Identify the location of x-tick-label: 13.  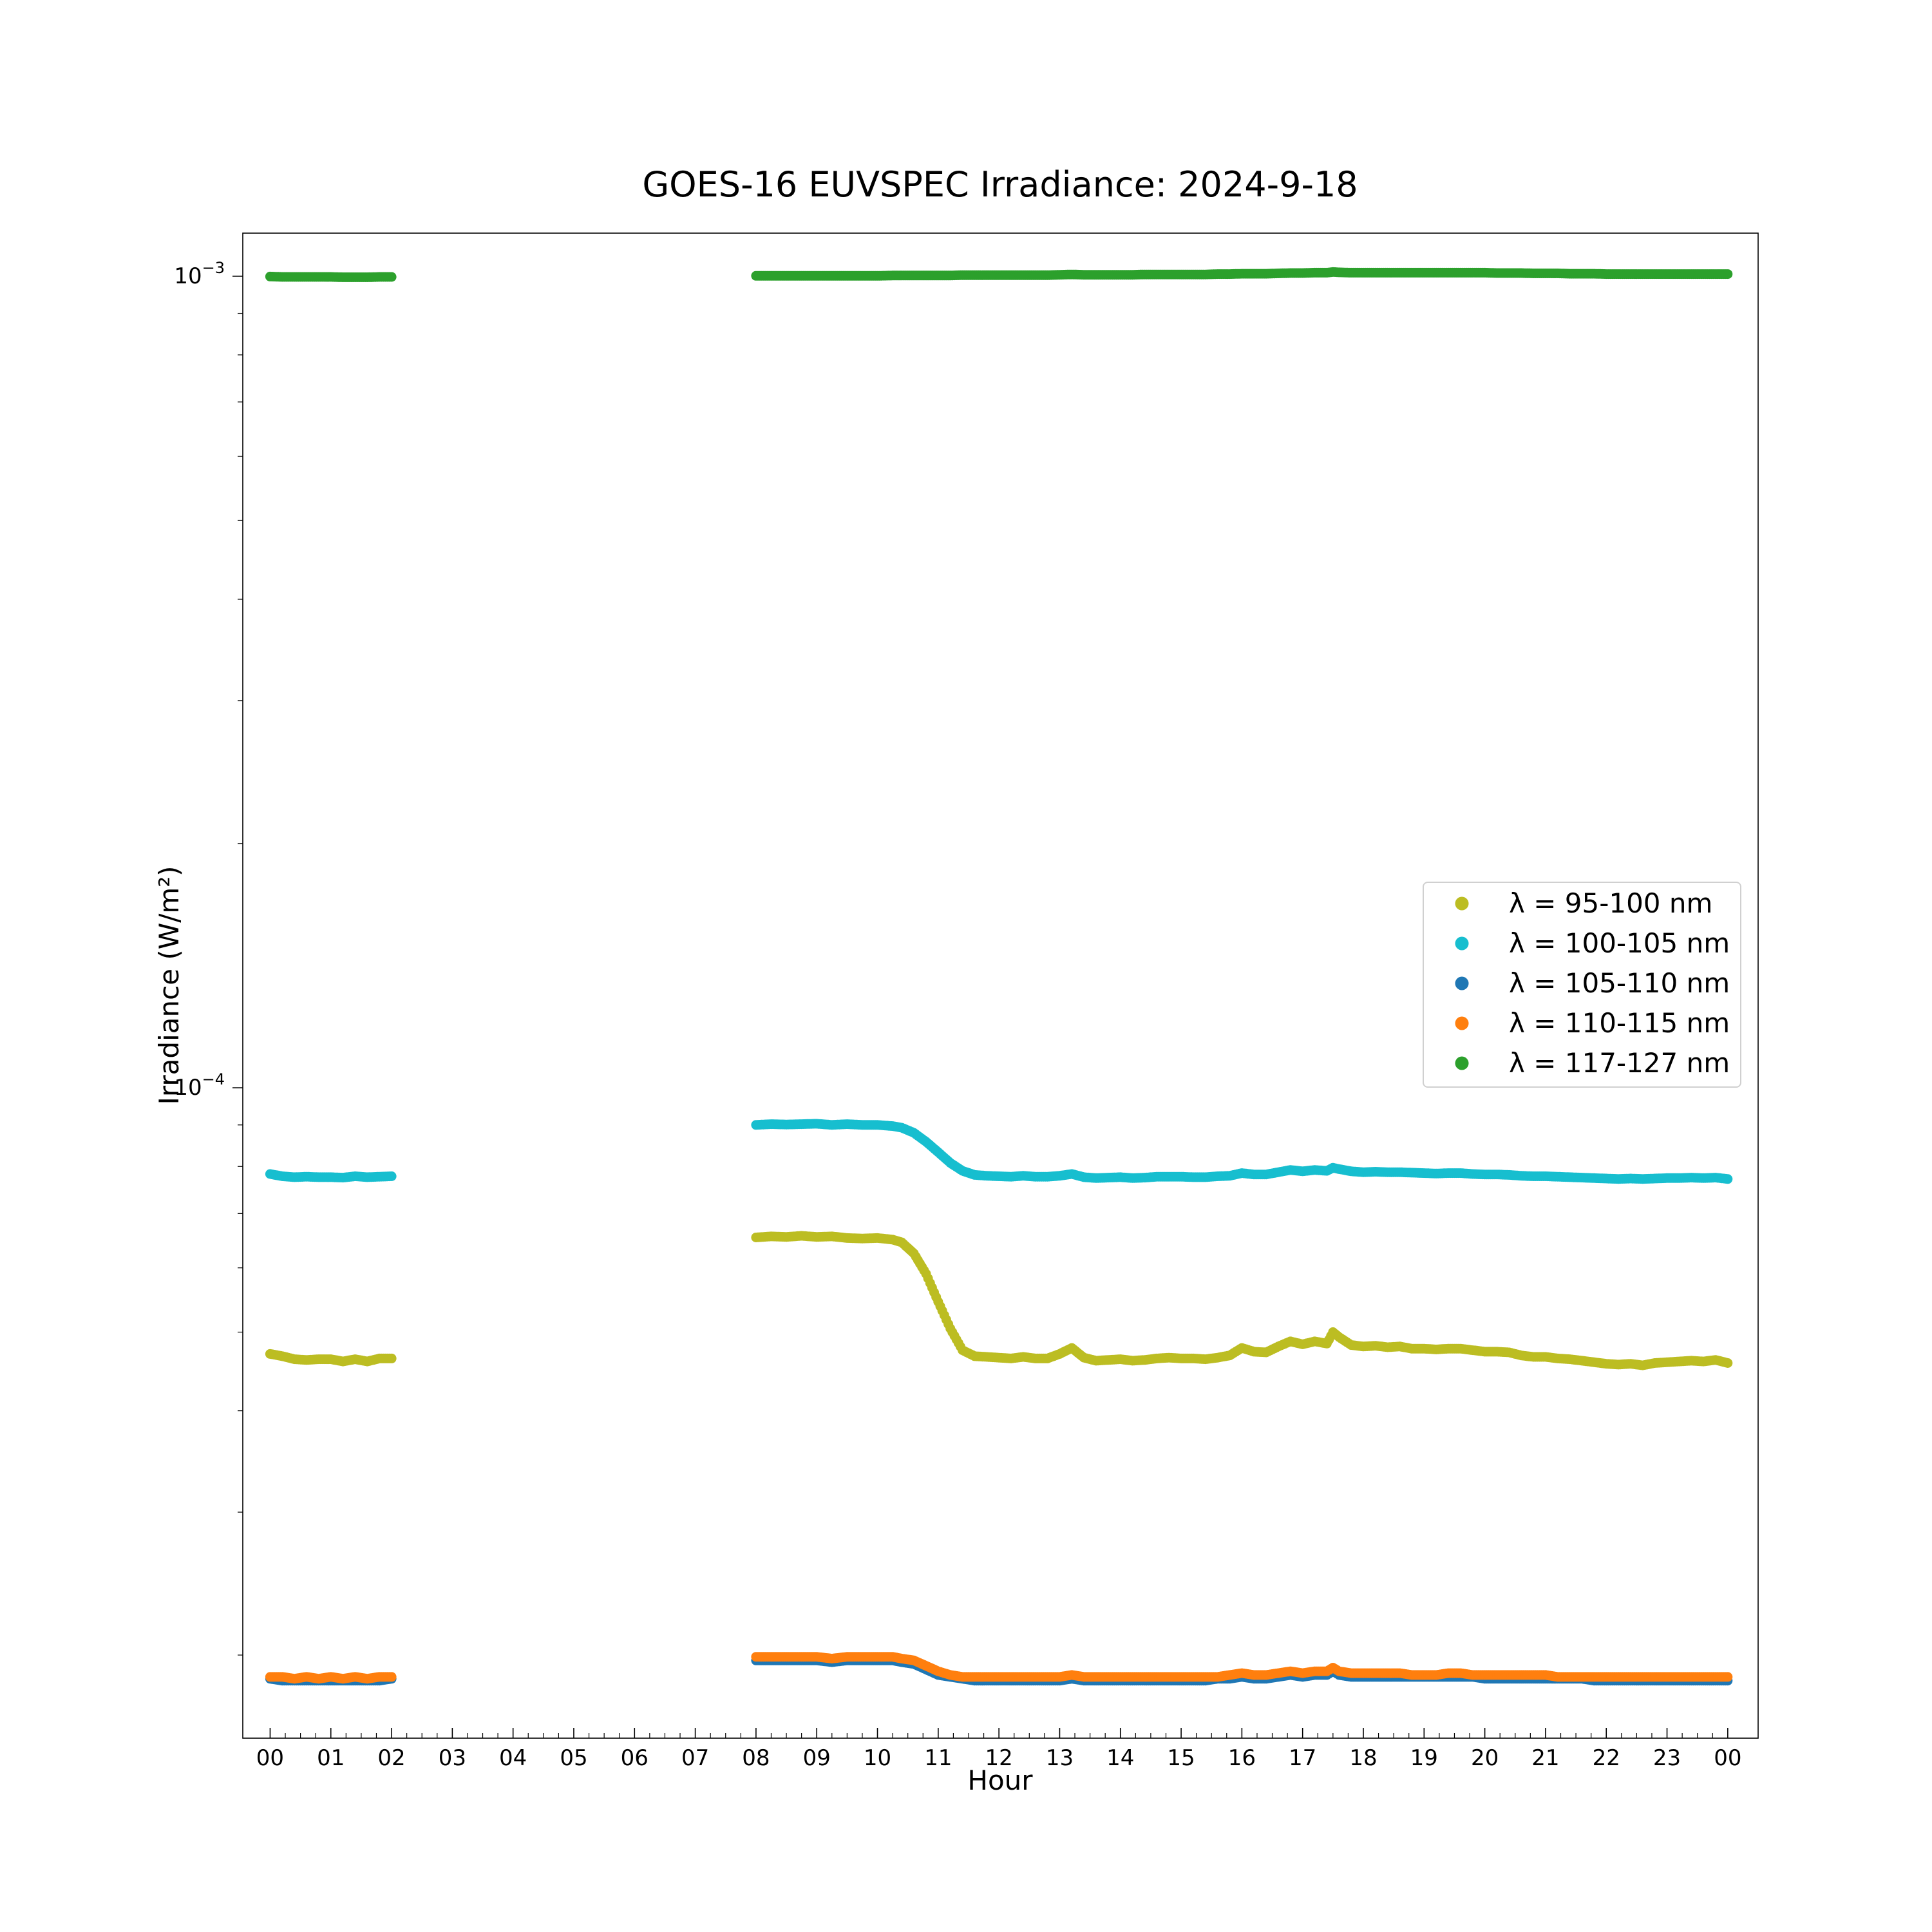
(1060, 1758).